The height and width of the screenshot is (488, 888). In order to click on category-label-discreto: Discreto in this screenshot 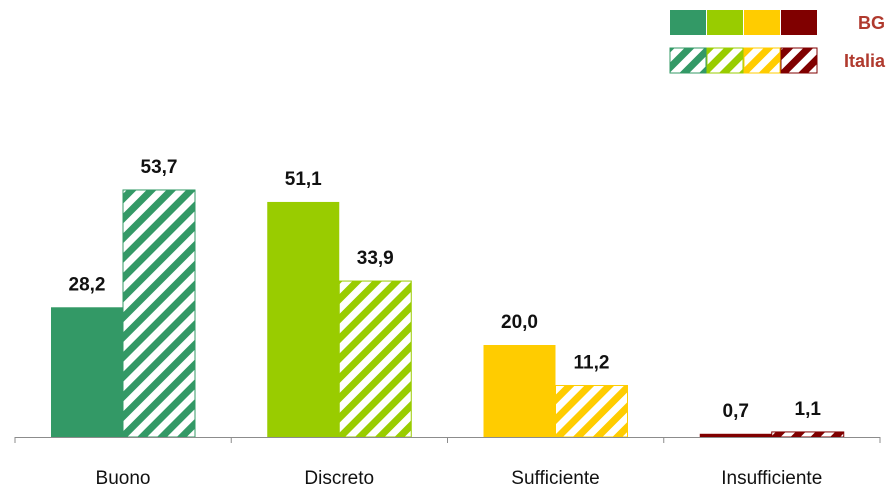, I will do `click(339, 478)`.